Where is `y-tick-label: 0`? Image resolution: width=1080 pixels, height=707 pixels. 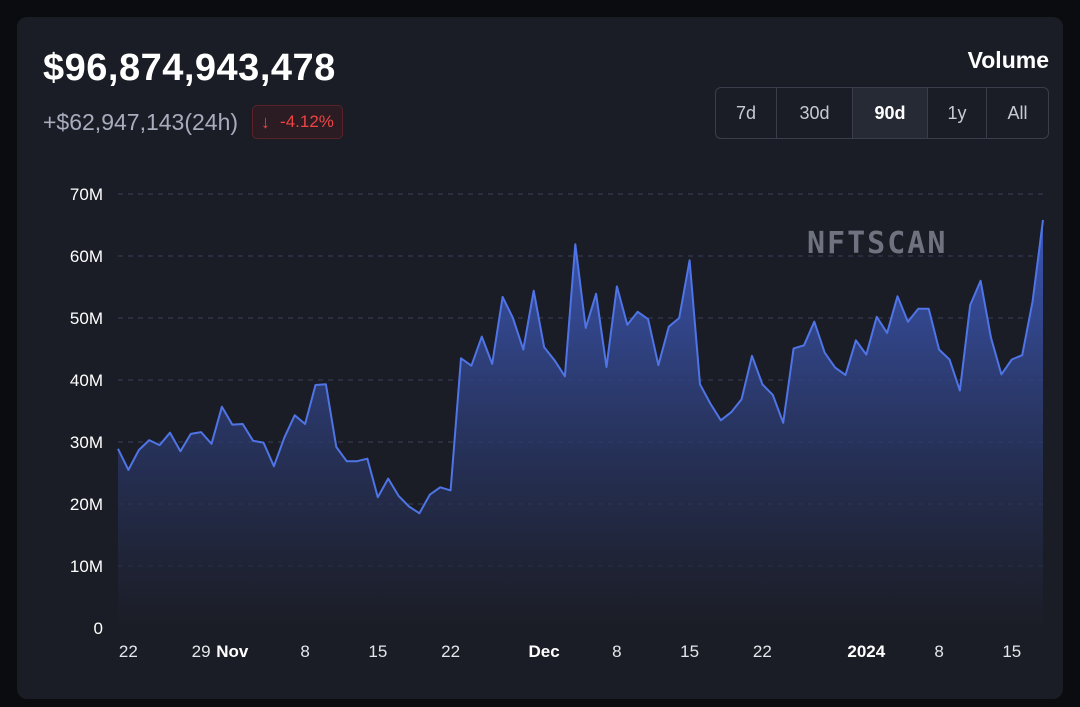
y-tick-label: 0 is located at coordinates (98, 628).